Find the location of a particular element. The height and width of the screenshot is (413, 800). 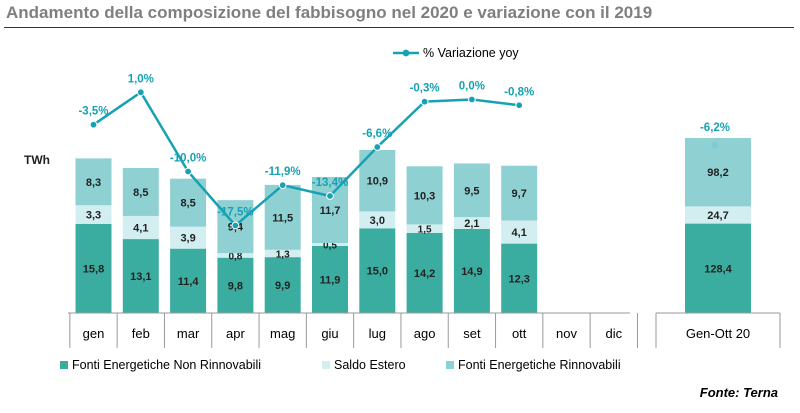

x-tick-label: giu is located at coordinates (329, 333).